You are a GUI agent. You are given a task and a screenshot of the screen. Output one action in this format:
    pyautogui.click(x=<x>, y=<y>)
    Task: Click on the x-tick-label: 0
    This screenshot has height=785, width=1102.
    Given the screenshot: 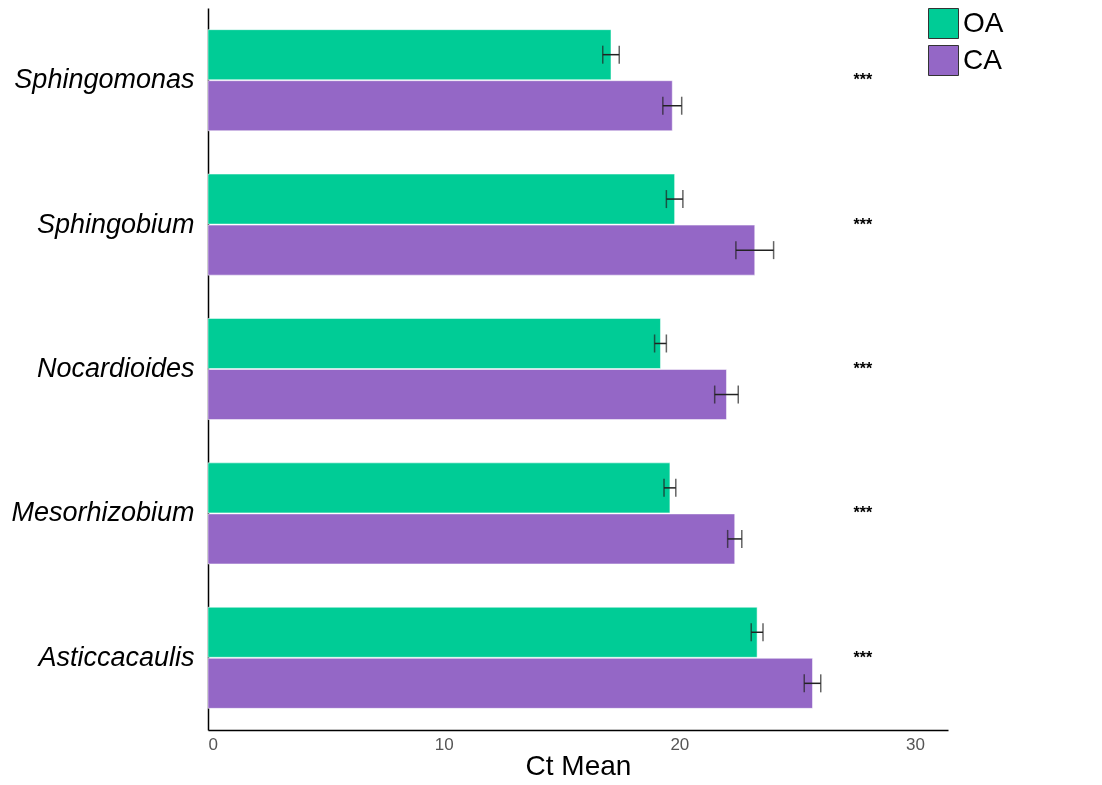 What is the action you would take?
    pyautogui.click(x=213, y=744)
    